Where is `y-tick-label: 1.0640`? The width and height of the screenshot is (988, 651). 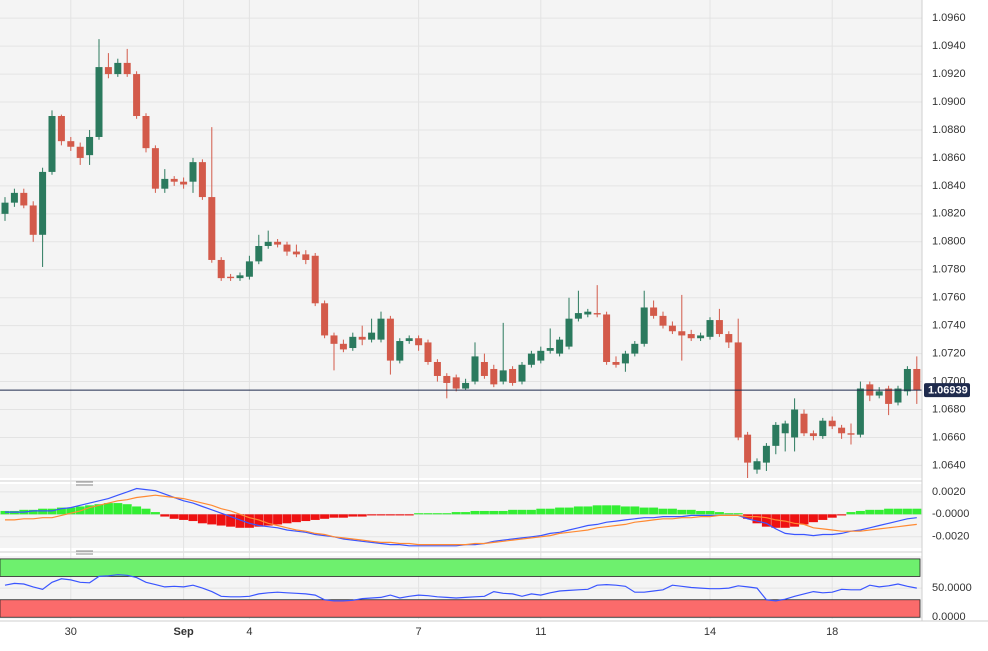 y-tick-label: 1.0640 is located at coordinates (949, 465).